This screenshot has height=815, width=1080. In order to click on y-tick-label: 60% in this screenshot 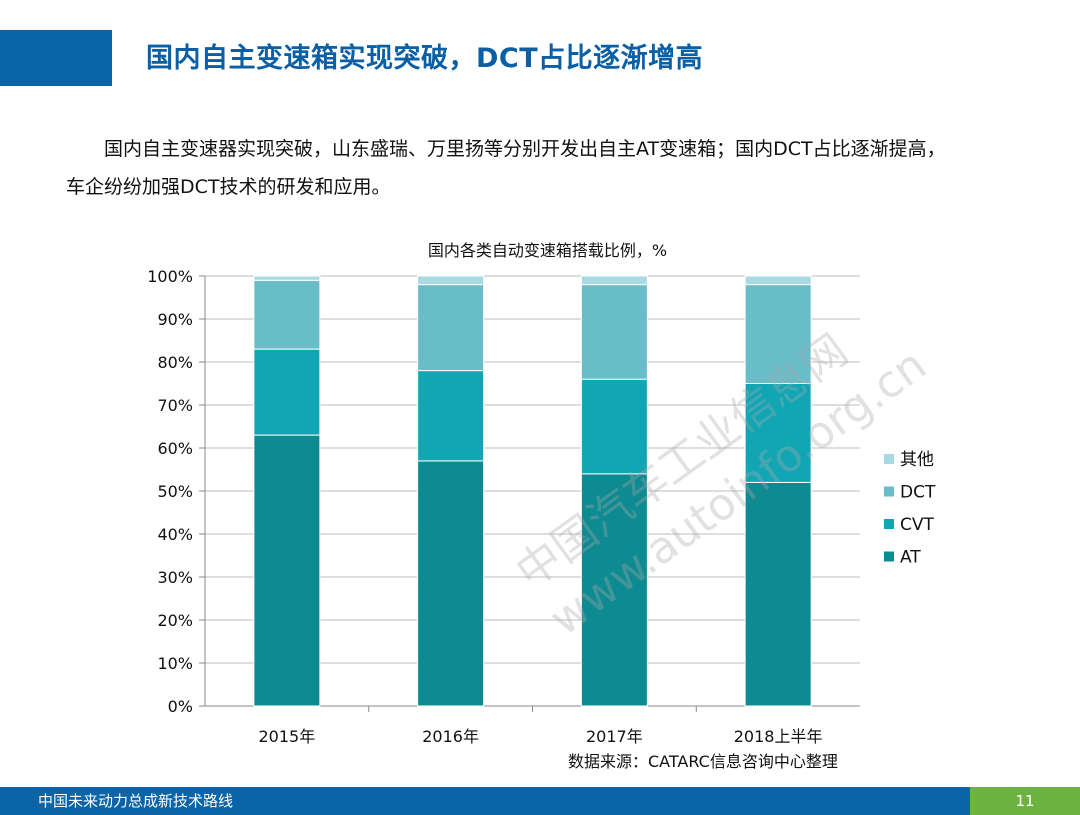, I will do `click(175, 448)`.